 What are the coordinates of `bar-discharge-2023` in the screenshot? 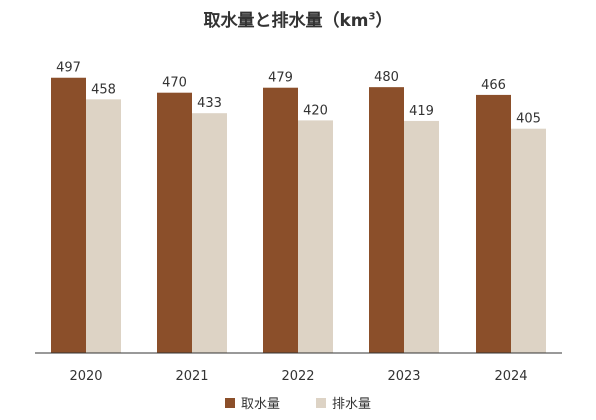 It's located at (421, 236).